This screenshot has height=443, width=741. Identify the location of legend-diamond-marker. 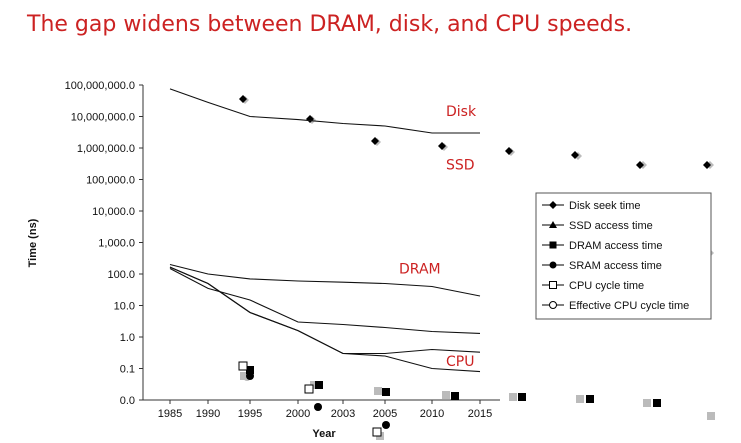
(553, 205).